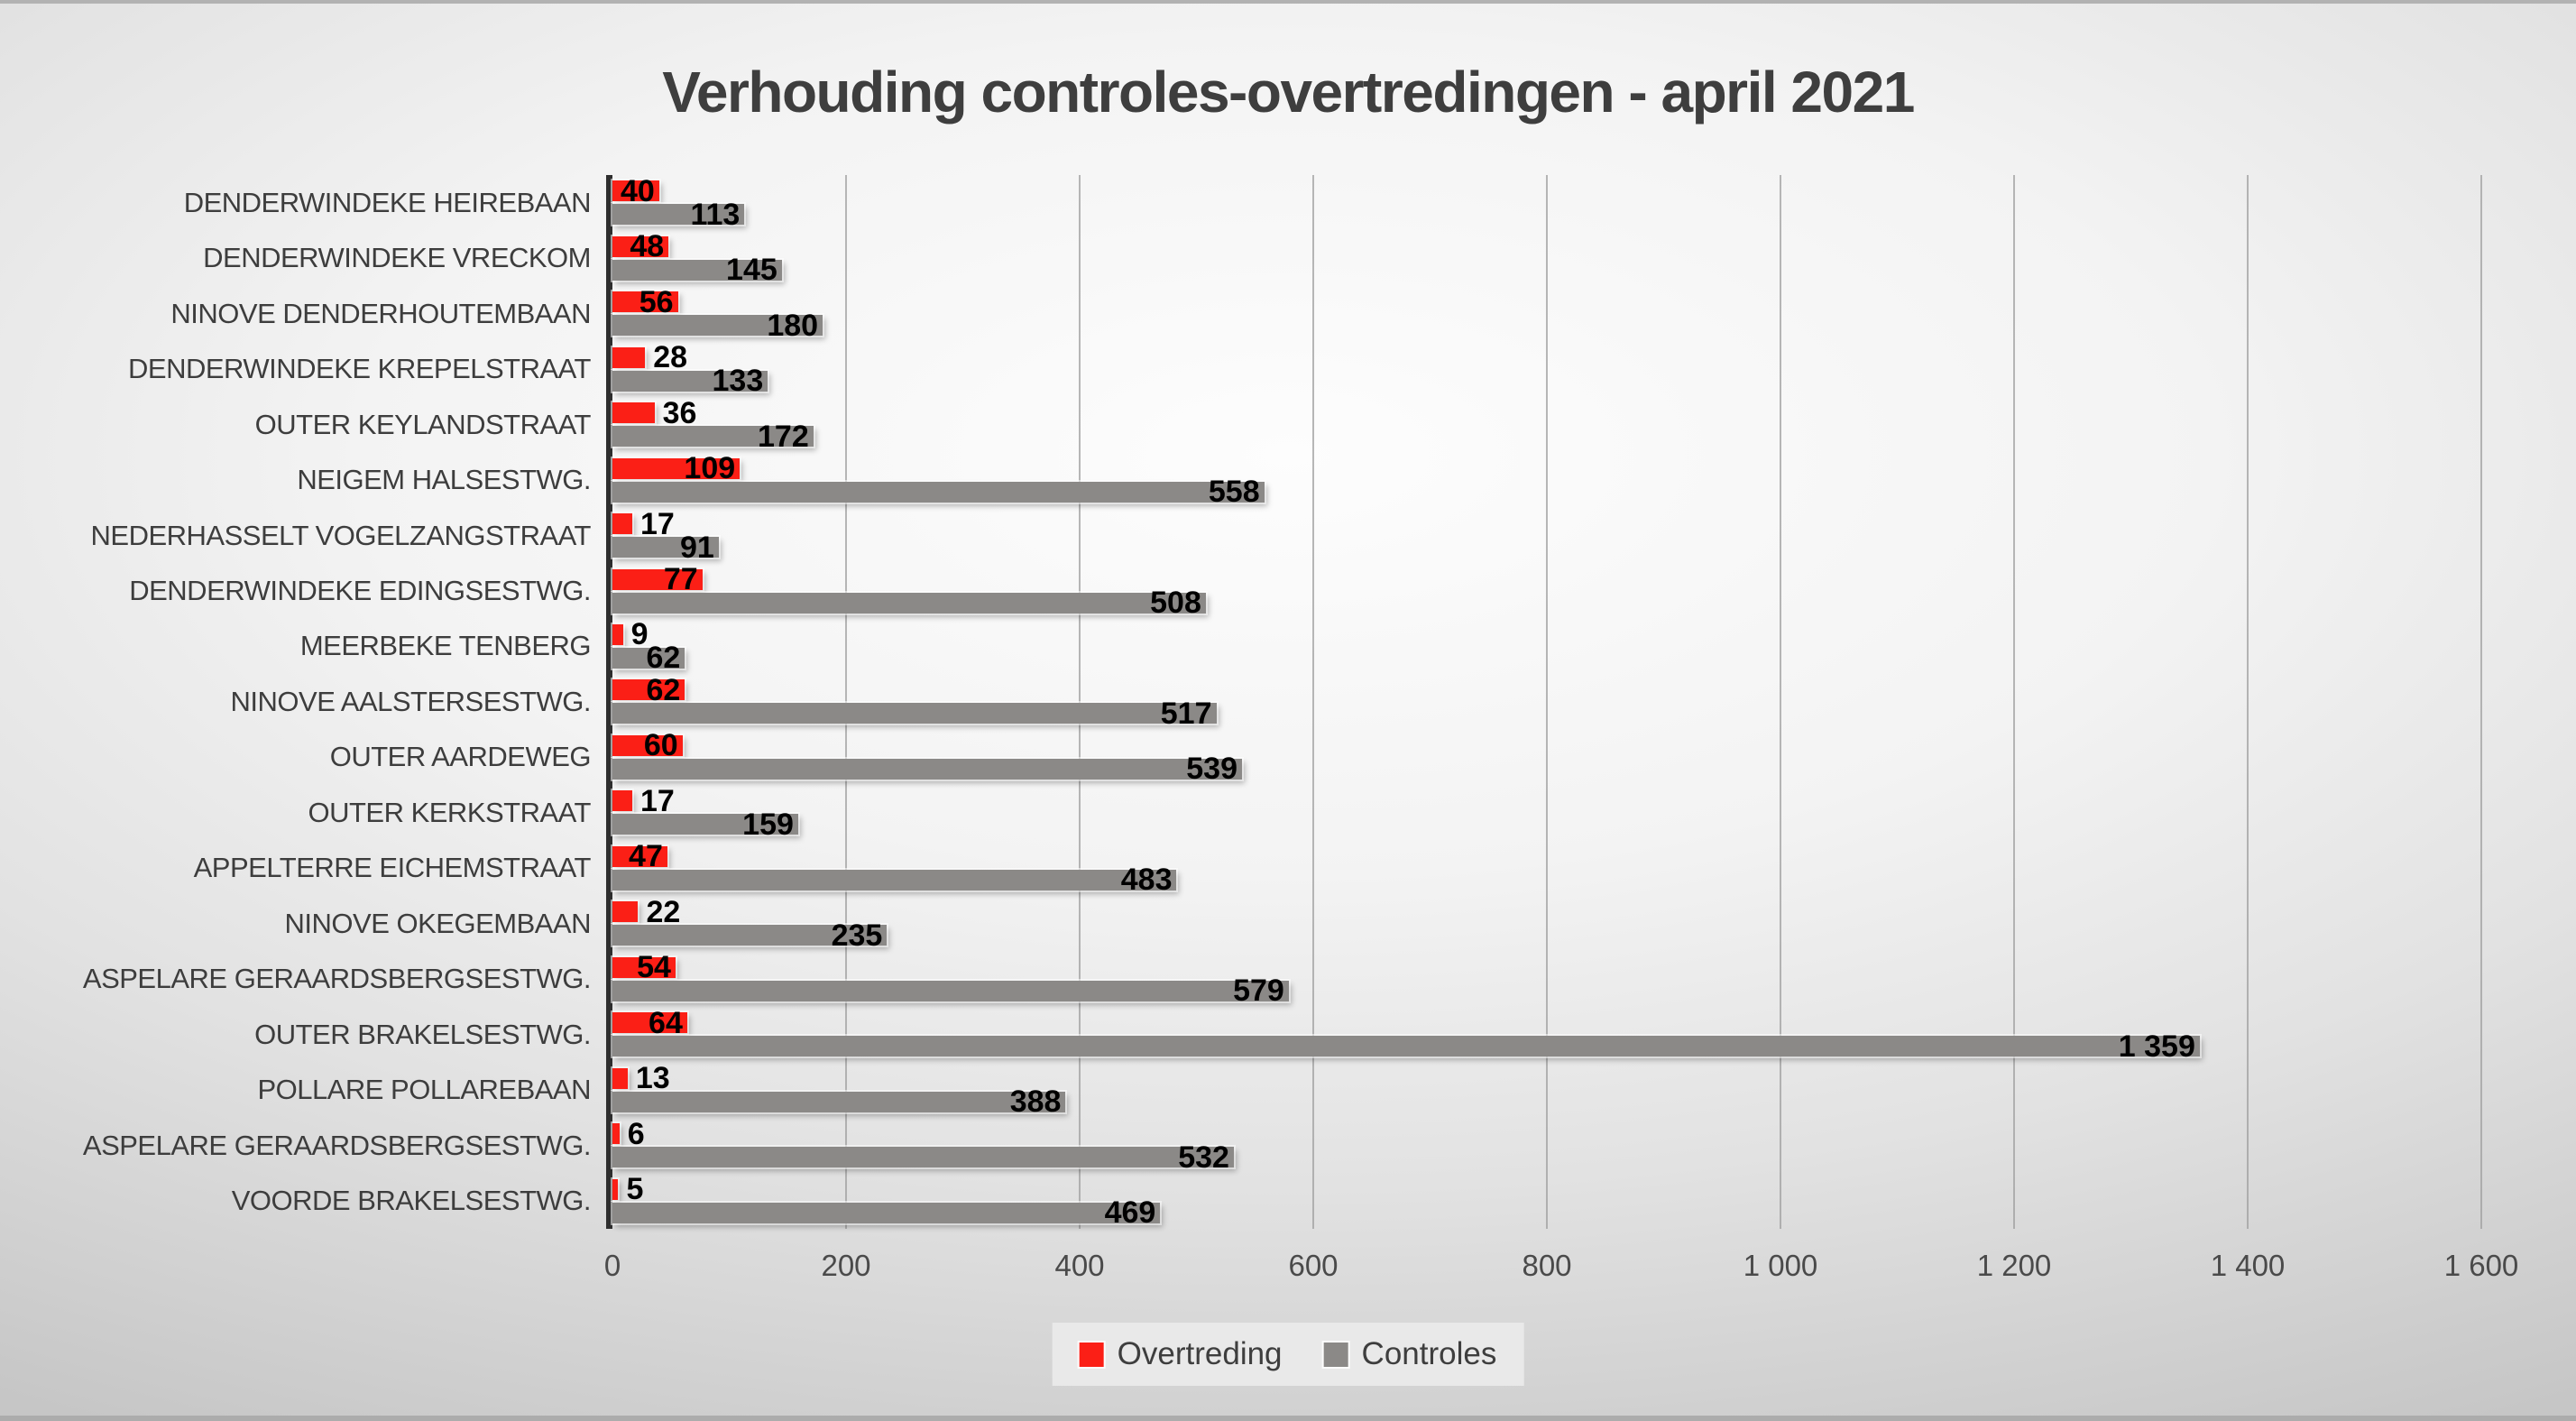 The image size is (2576, 1421). Describe the element at coordinates (444, 480) in the screenshot. I see `category-label: NEIGEM HALSESTWG.` at that location.